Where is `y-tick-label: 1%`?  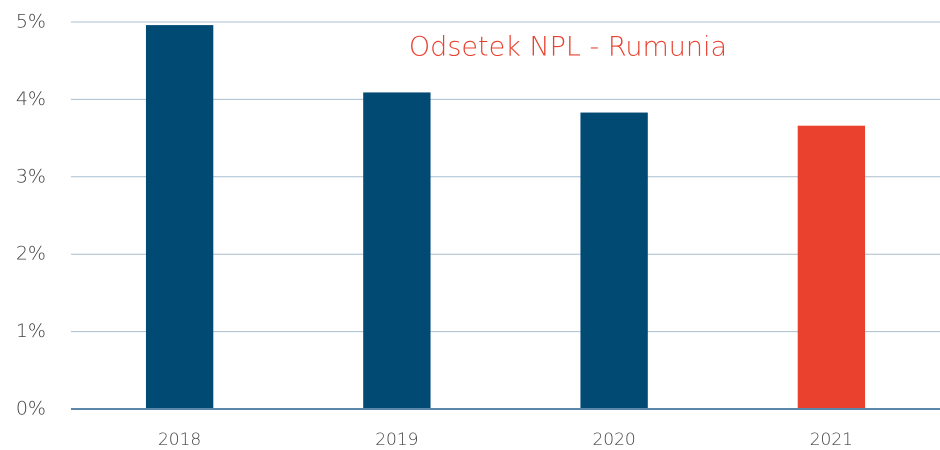 y-tick-label: 1% is located at coordinates (31, 331).